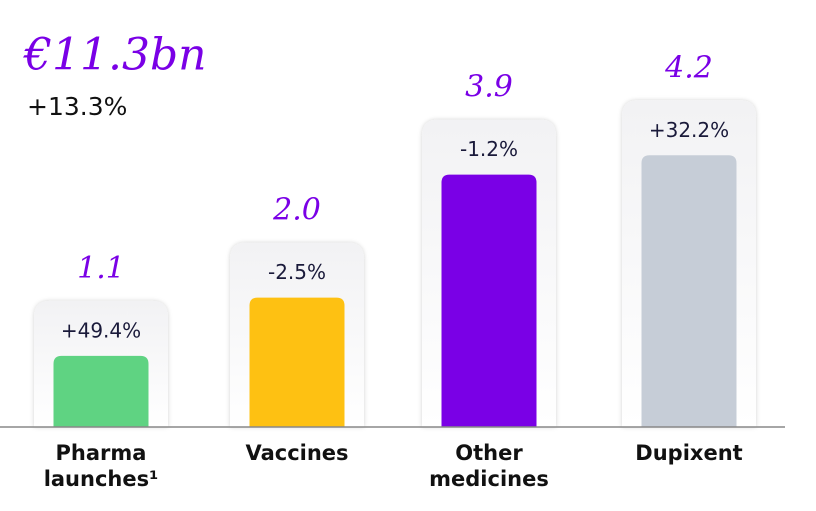 Image resolution: width=816 pixels, height=511 pixels. Describe the element at coordinates (101, 466) in the screenshot. I see `x-tick-label: Pharma launches¹` at that location.